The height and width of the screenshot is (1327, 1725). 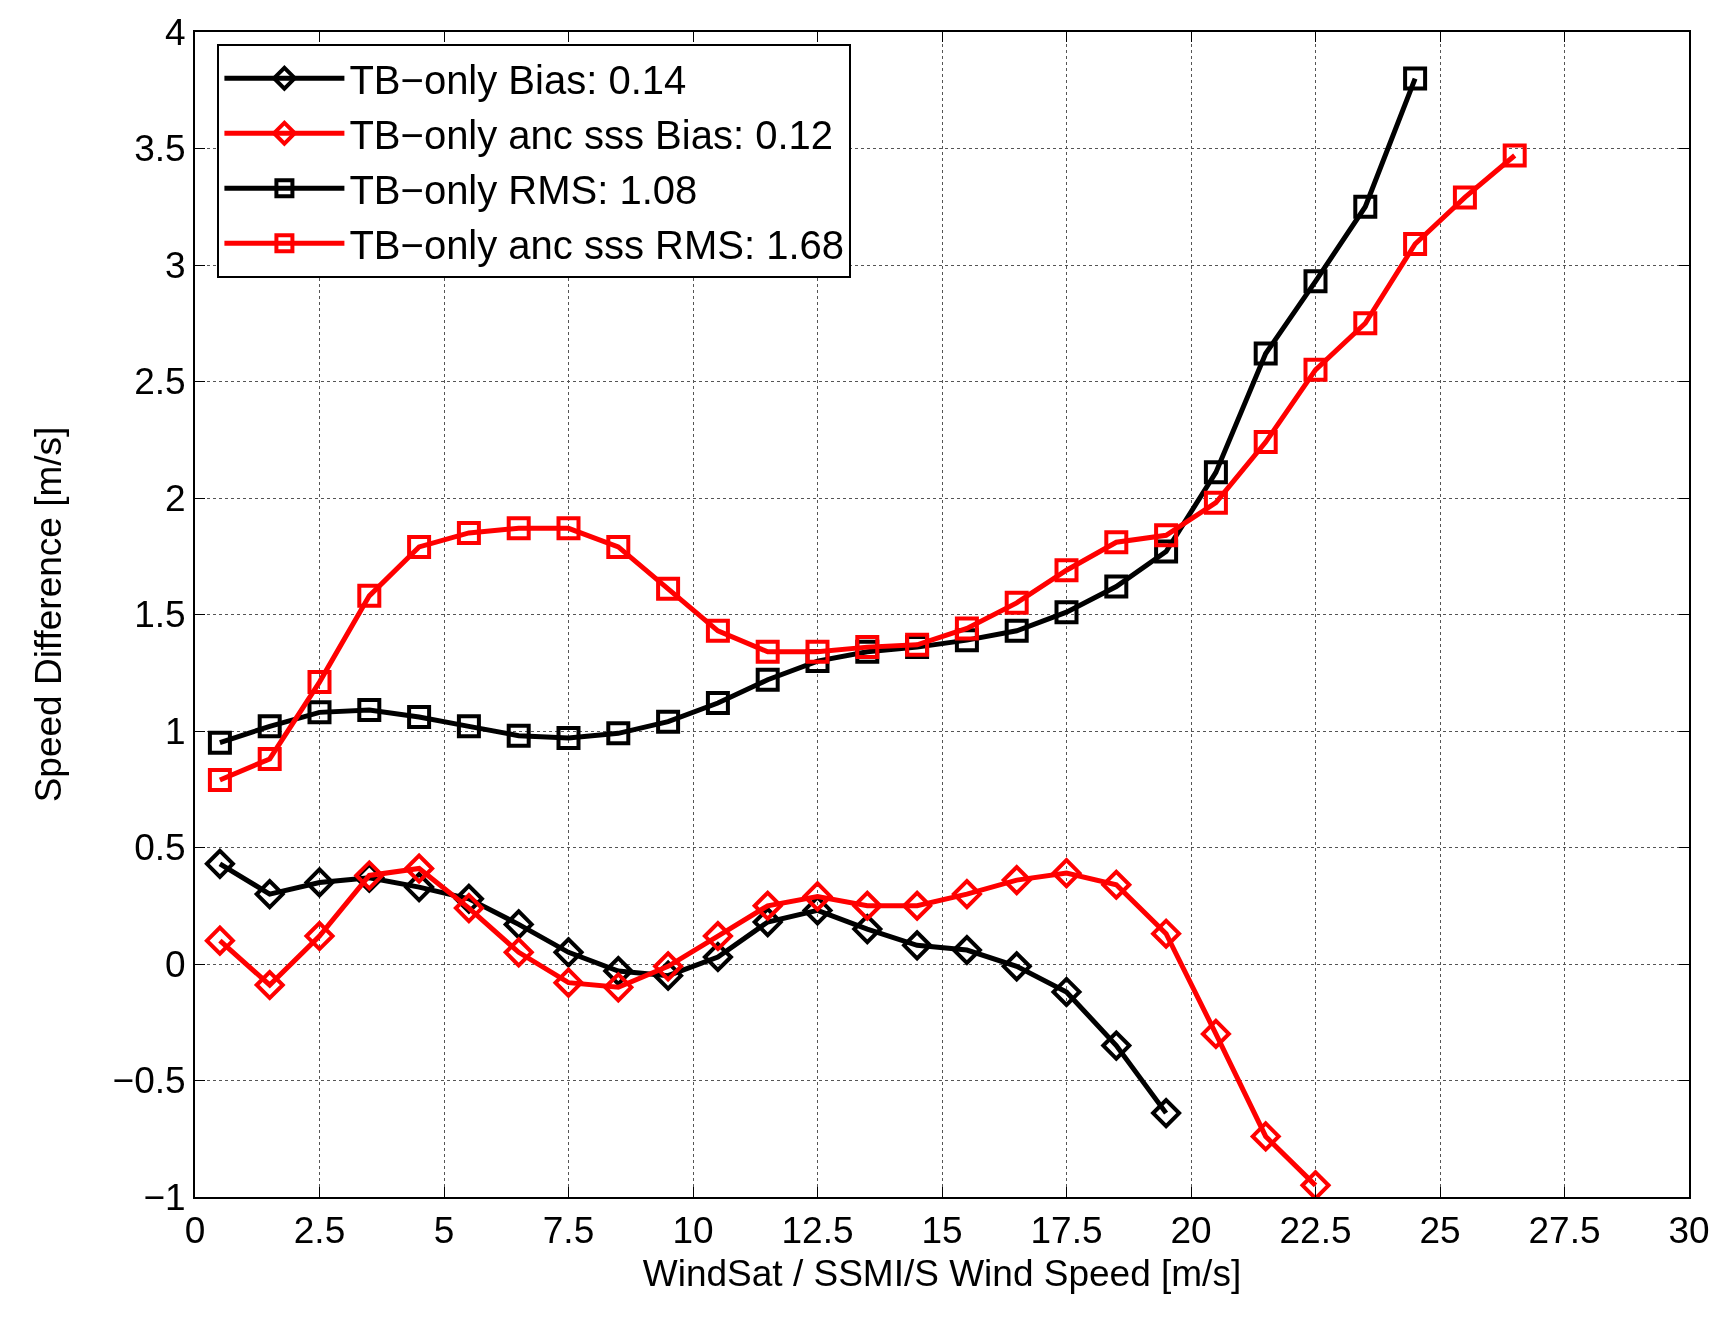 What do you see at coordinates (164, 1197) in the screenshot?
I see `y-tick-label: −1` at bounding box center [164, 1197].